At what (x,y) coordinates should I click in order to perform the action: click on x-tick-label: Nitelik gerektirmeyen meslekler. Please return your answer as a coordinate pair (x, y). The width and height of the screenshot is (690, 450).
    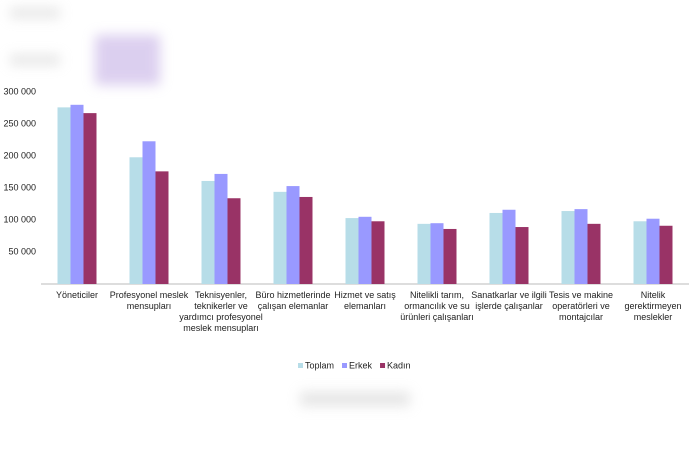
    Looking at the image, I should click on (653, 306).